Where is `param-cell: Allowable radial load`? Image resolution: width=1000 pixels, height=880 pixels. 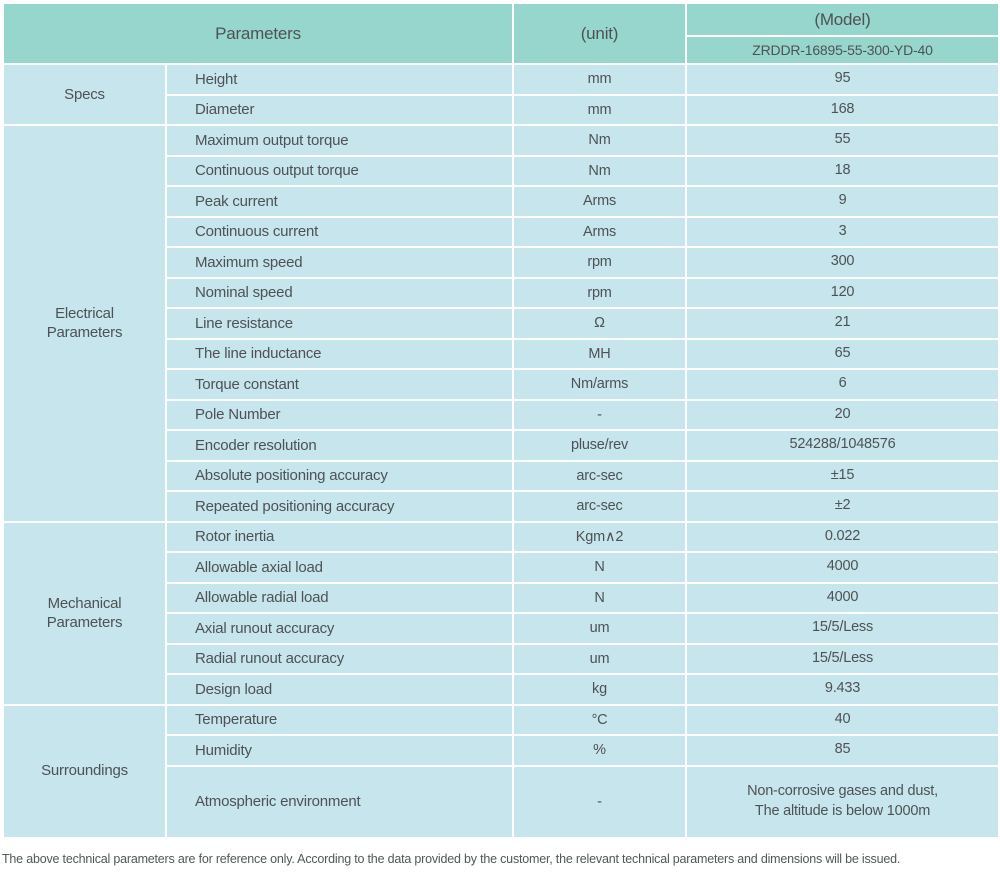
param-cell: Allowable radial load is located at coordinates (339, 597).